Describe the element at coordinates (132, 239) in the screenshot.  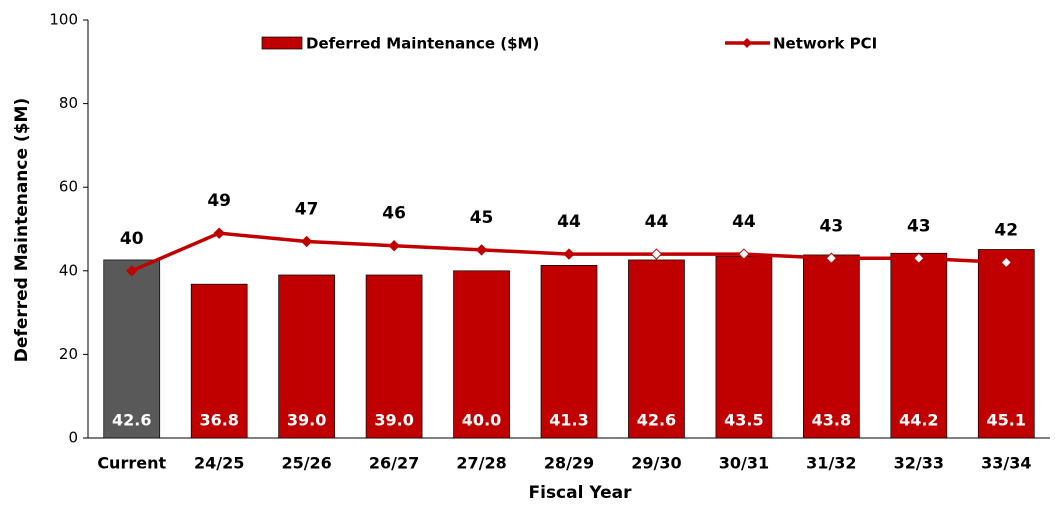
I see `line-value-label: 40` at that location.